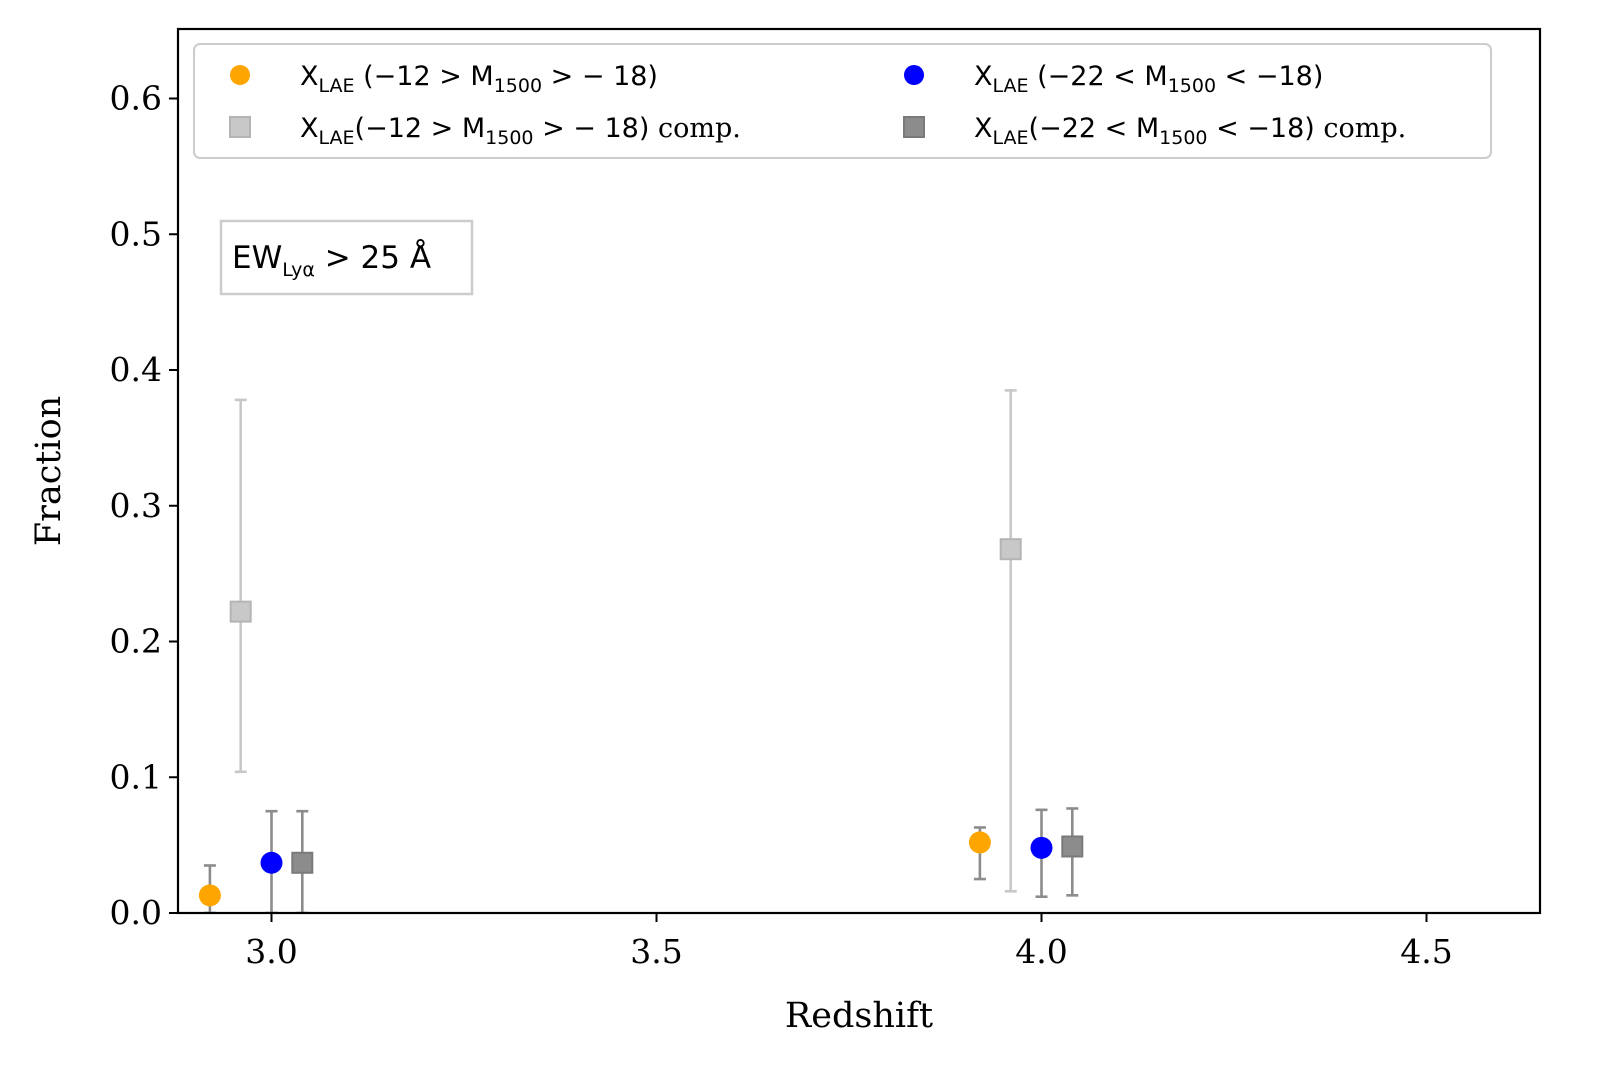  I want to click on x-tick-label: 3.0, so click(271, 951).